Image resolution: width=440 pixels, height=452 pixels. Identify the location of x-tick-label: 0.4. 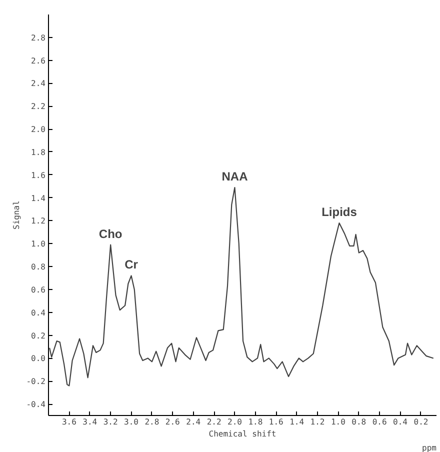
(400, 422).